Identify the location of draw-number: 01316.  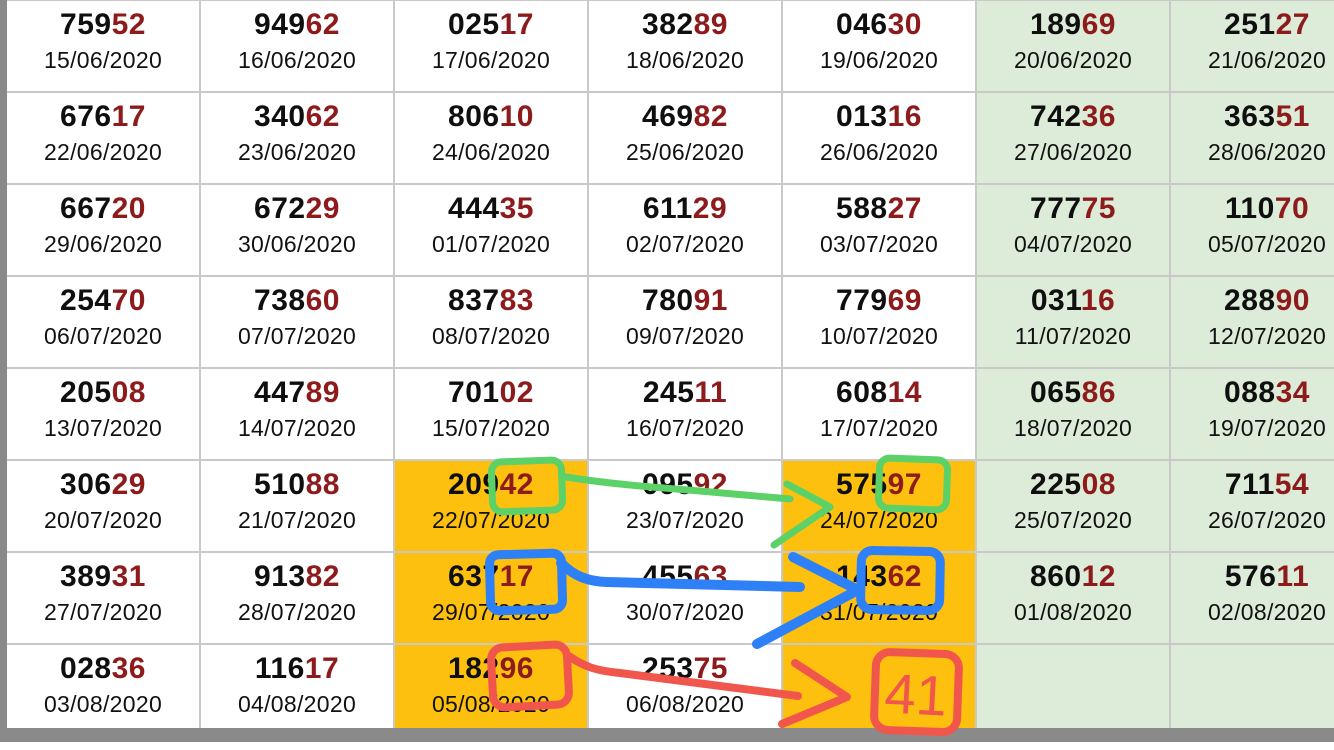
(879, 117).